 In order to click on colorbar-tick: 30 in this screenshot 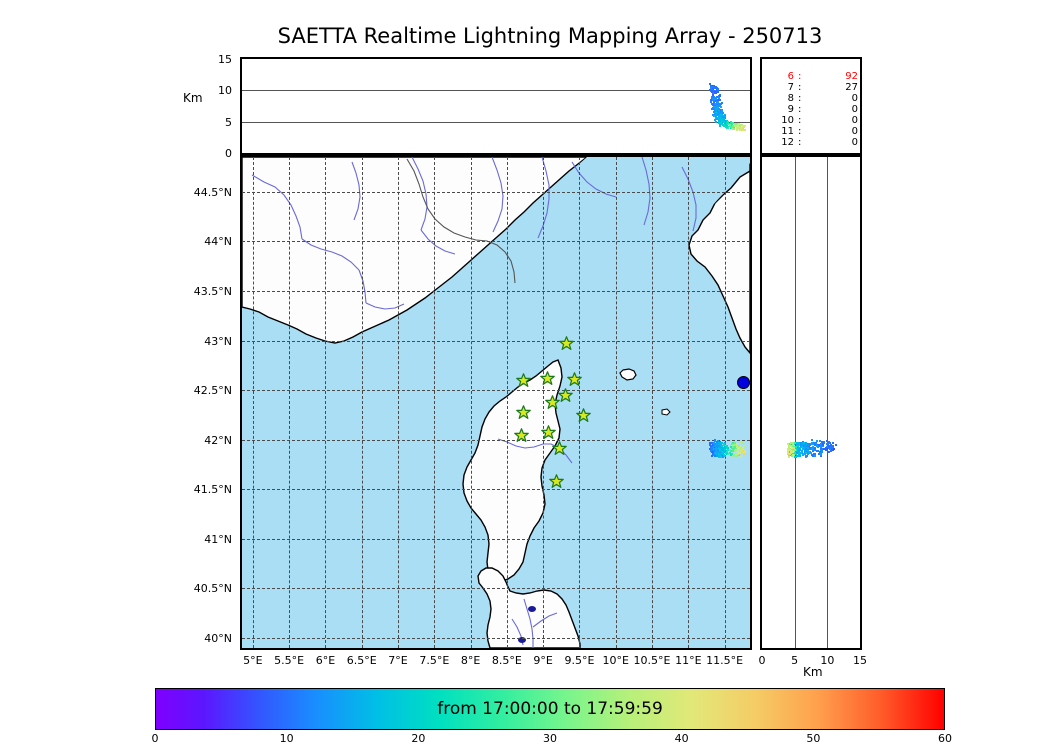, I will do `click(550, 738)`.